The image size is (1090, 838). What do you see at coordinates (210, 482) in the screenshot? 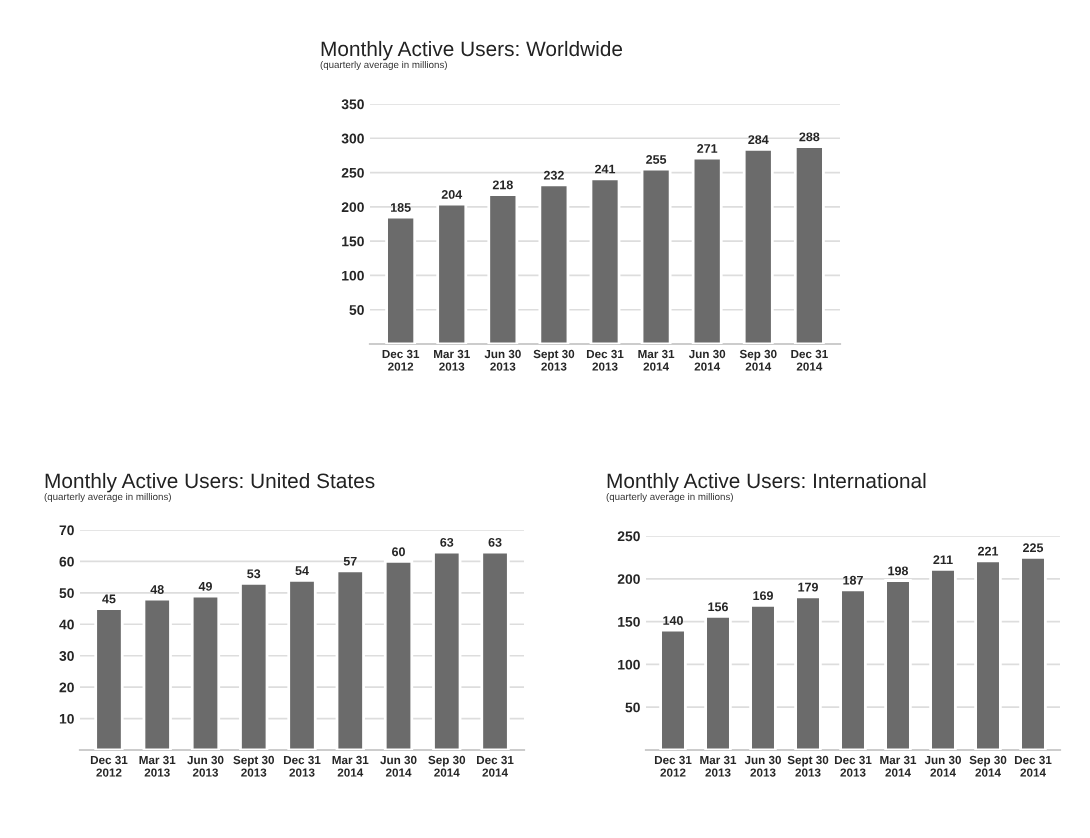
I see `chart-title: Monthly Active Users: United States` at bounding box center [210, 482].